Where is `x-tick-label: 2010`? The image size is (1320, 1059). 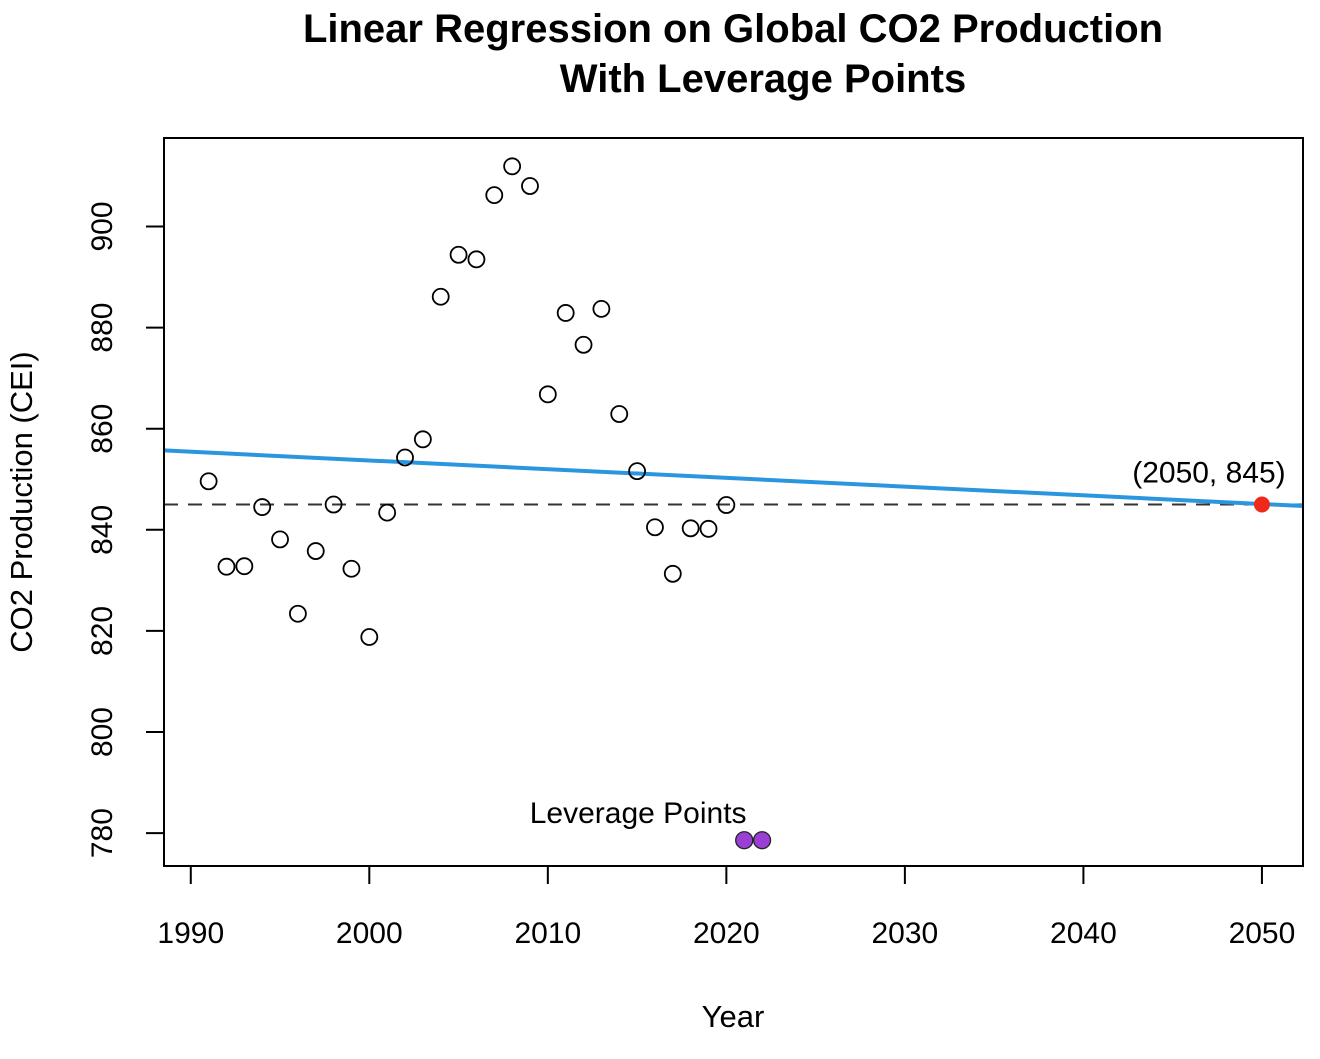 x-tick-label: 2010 is located at coordinates (547, 933).